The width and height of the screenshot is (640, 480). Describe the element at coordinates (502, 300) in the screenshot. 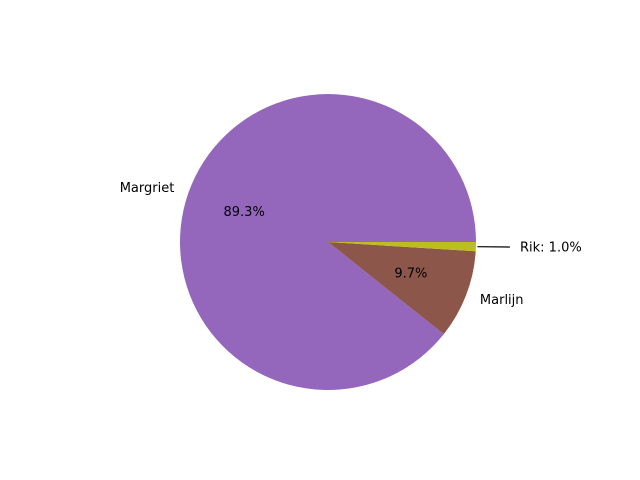

I see `slice-label-marlijn: Marlijn` at that location.